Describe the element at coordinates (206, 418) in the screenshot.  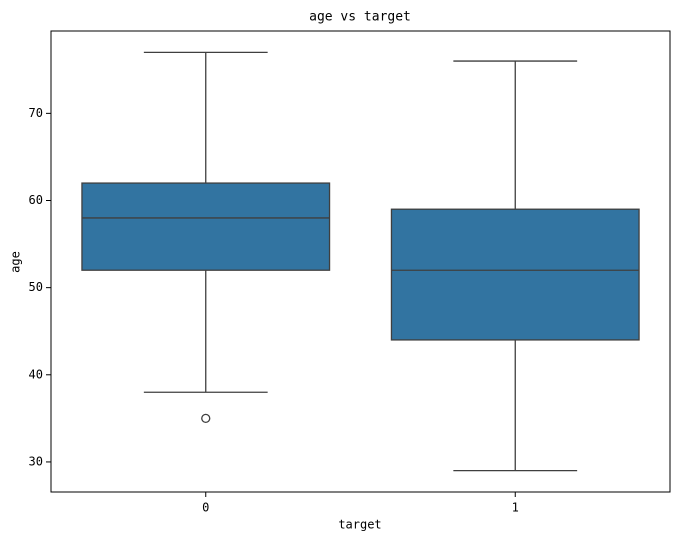
I see `flier` at that location.